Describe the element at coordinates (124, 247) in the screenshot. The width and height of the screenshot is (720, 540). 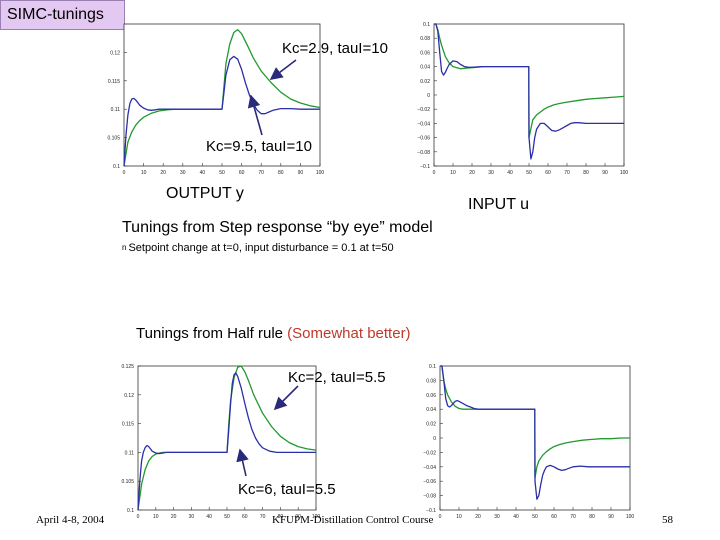
I see `bullet-marker: n` at that location.